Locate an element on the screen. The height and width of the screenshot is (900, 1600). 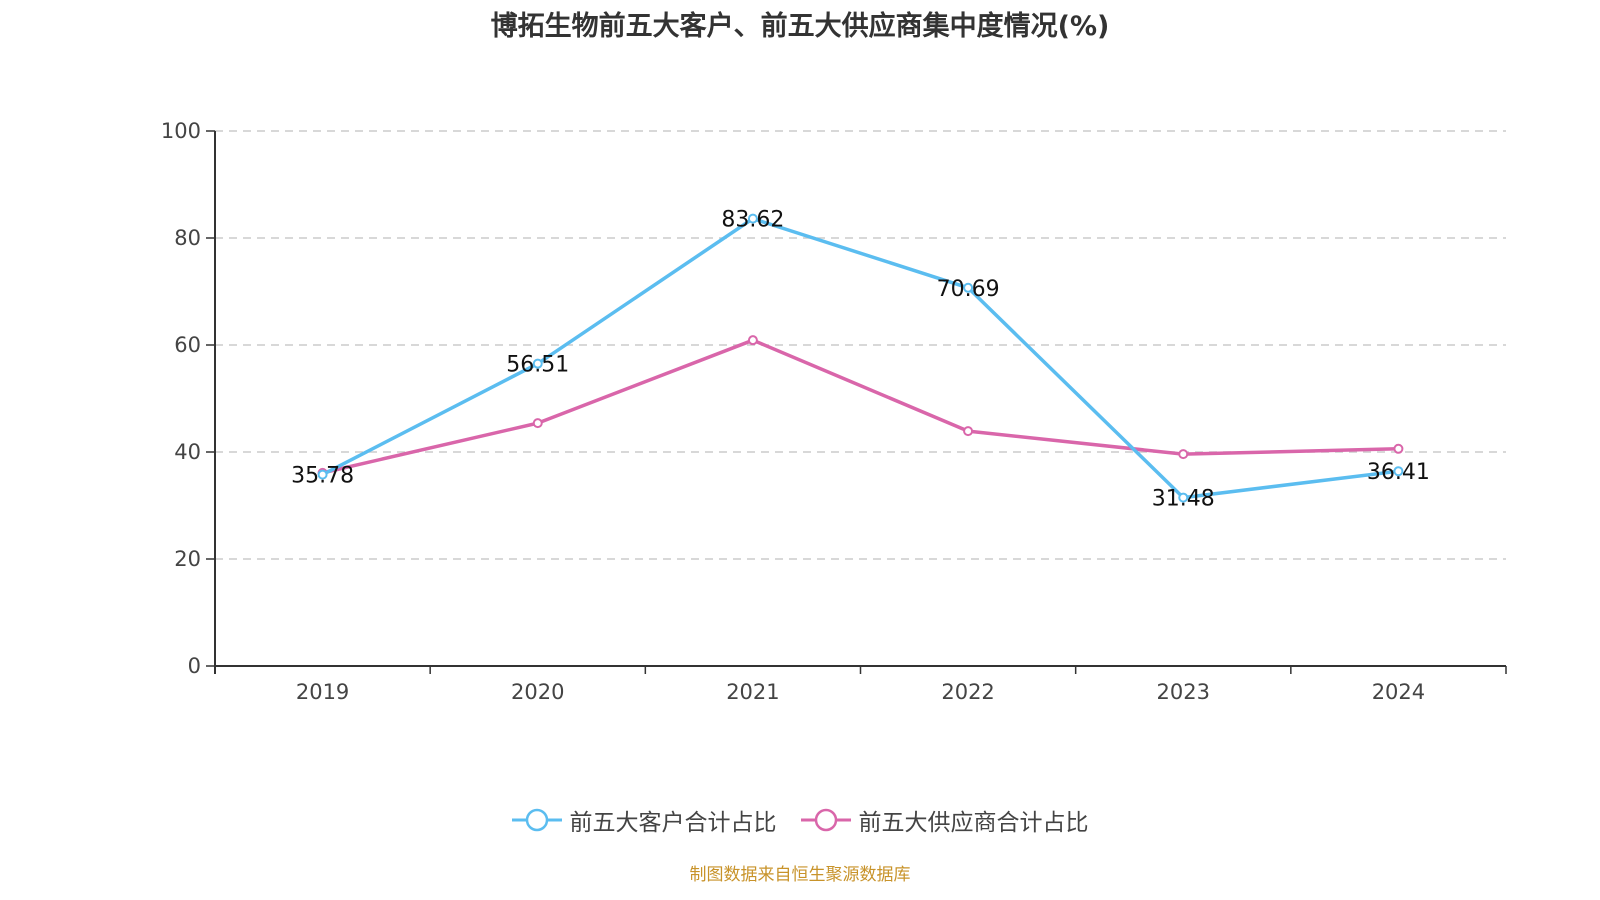
legend-label: 前五大供应商合计占比 is located at coordinates (973, 823).